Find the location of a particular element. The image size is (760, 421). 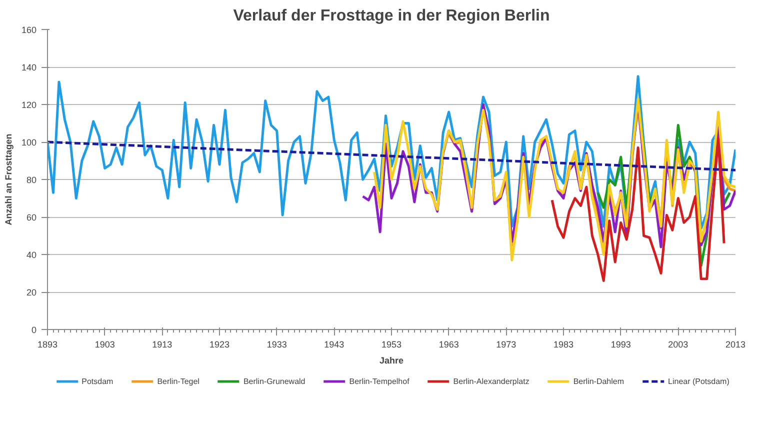

legend-label: Potsdam is located at coordinates (98, 381).